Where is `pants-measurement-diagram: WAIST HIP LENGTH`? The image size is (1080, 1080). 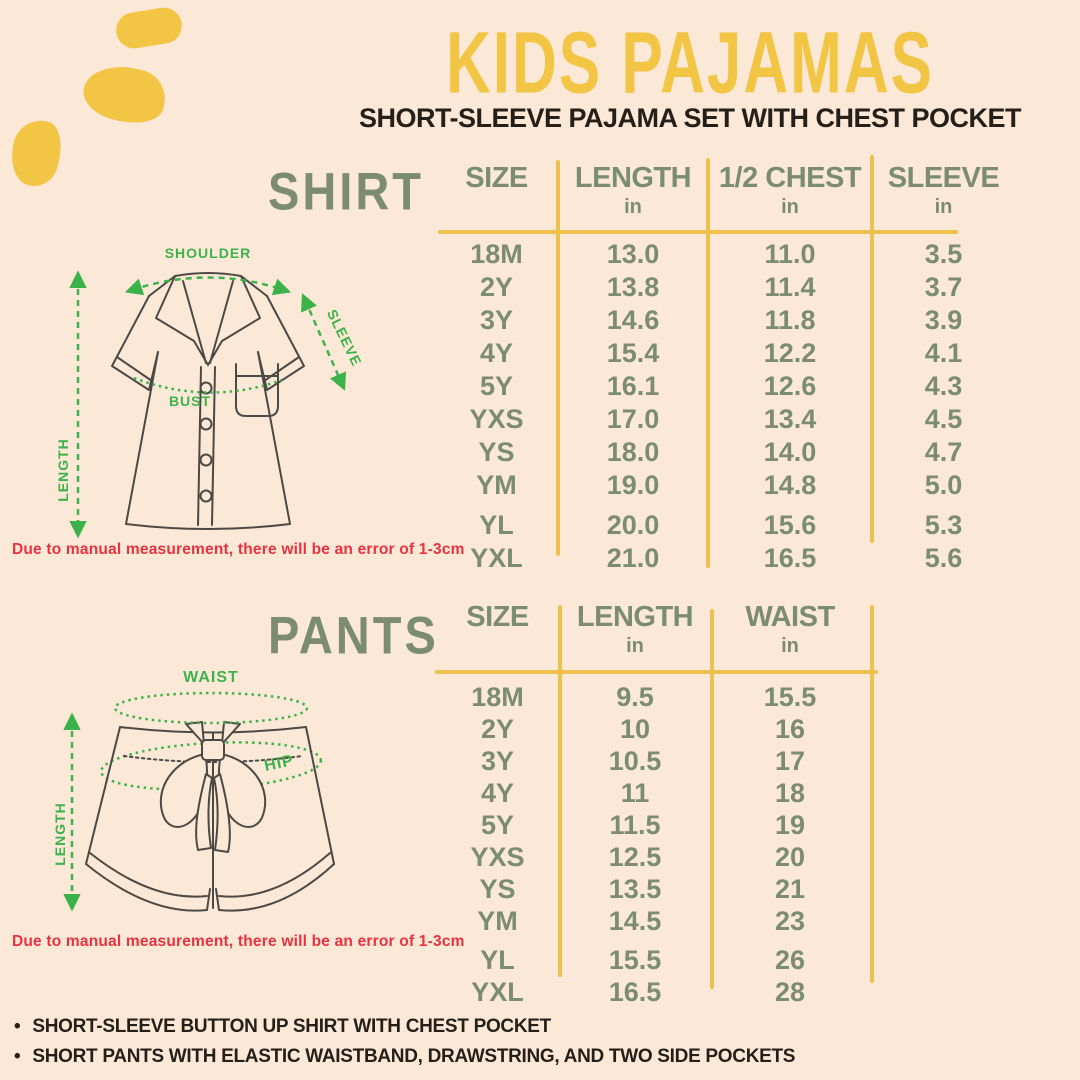
pants-measurement-diagram: WAIST HIP LENGTH is located at coordinates (193, 790).